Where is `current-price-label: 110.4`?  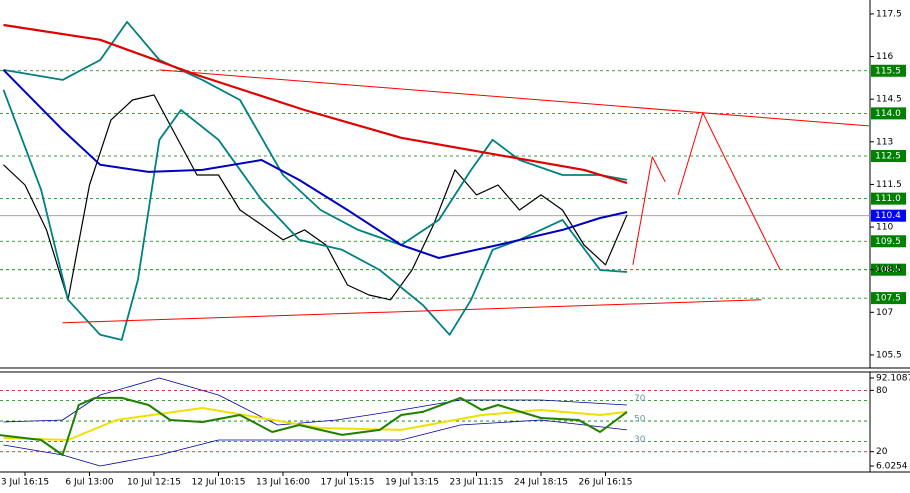
current-price-label: 110.4 is located at coordinates (888, 216).